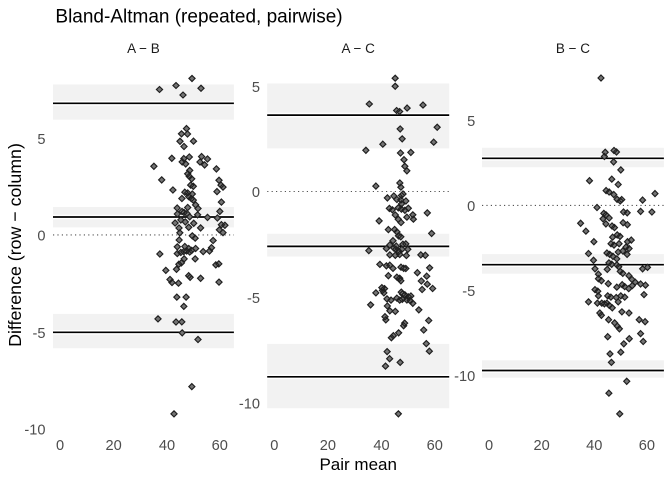  I want to click on svg-text: A − B, so click(143, 48).